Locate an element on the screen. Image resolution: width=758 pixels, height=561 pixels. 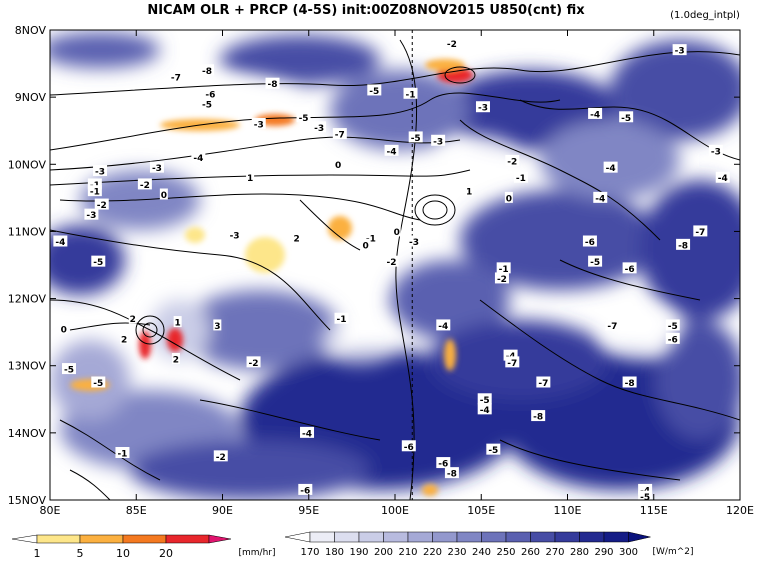
olr-colorbar-tick: 270 is located at coordinates (554, 552).